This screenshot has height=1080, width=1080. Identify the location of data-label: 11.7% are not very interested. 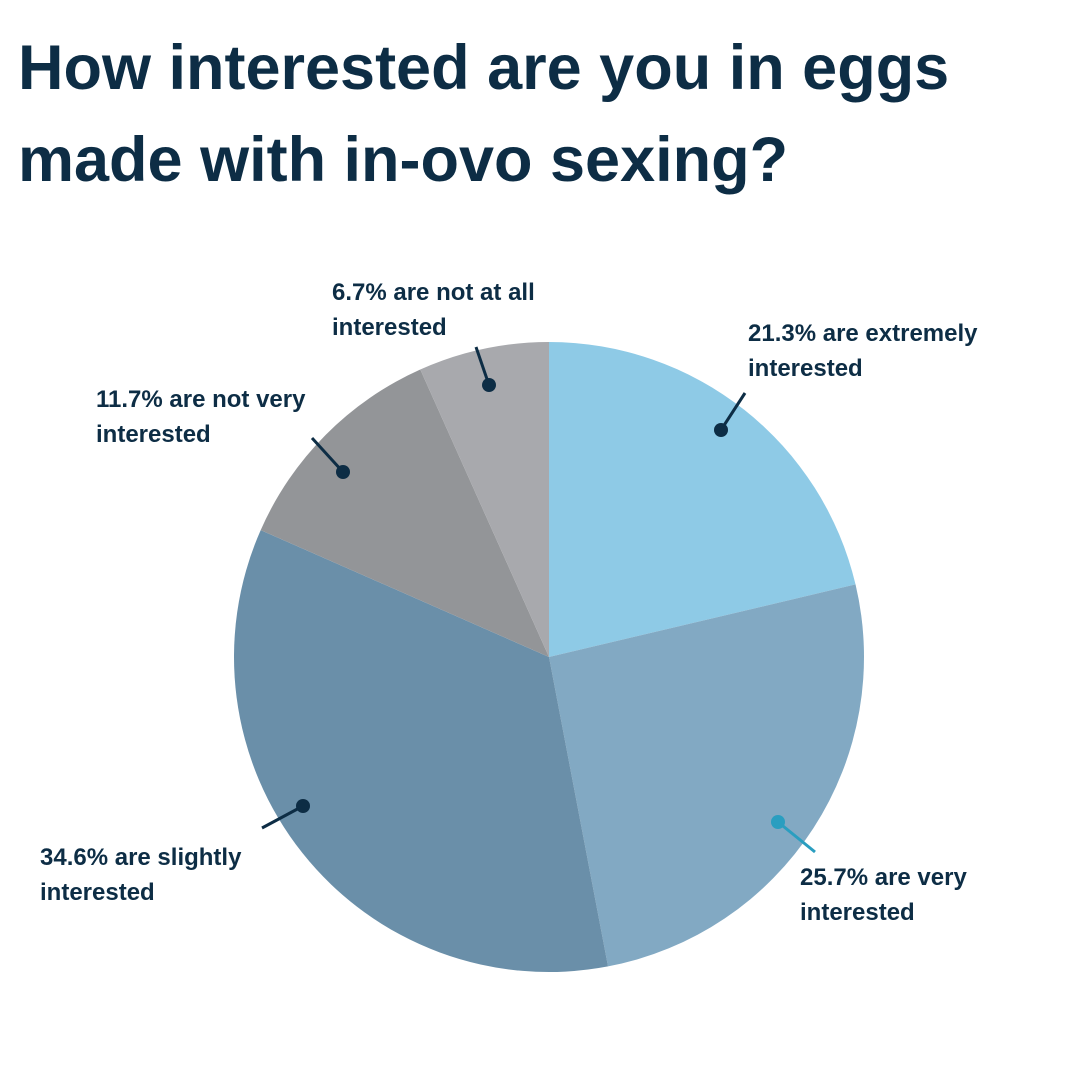
(201, 417).